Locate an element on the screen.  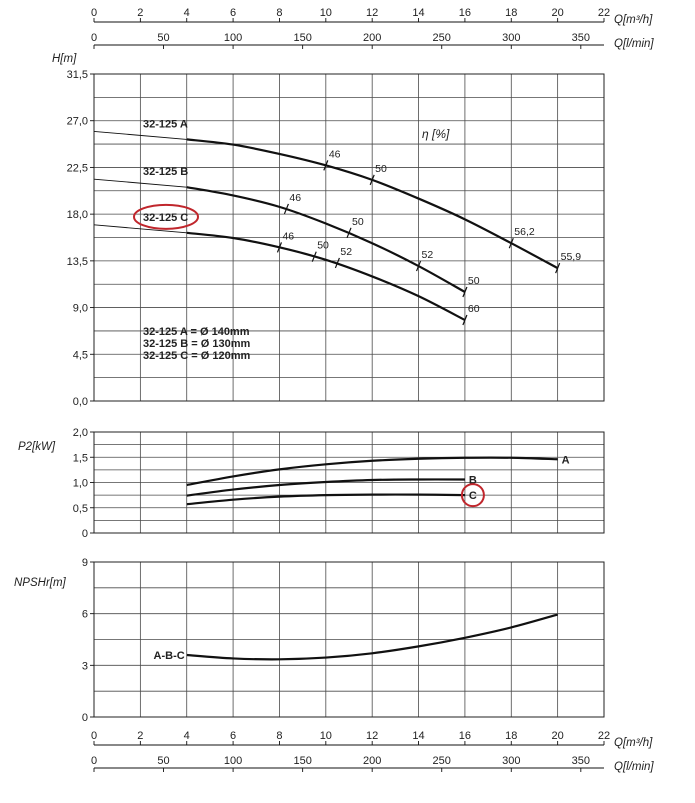
power-curve-B is located at coordinates (325, 487).